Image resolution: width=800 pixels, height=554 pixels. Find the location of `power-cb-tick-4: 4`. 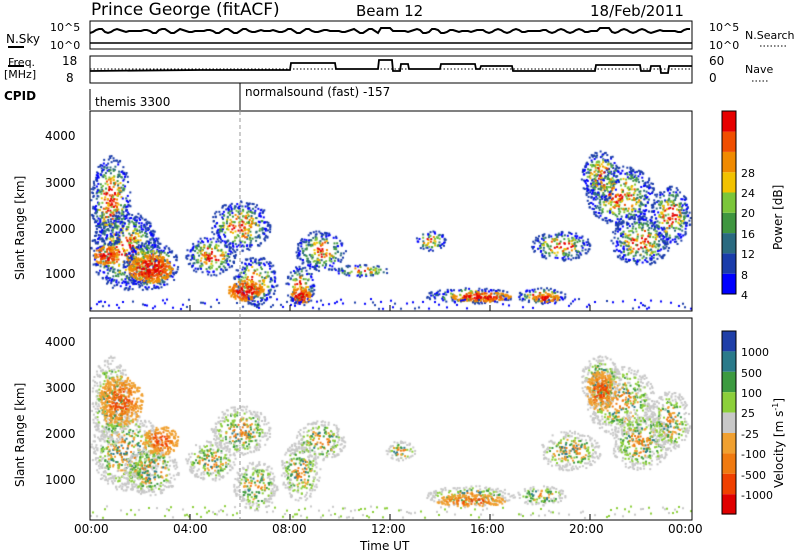

power-cb-tick-4: 4 is located at coordinates (744, 295).